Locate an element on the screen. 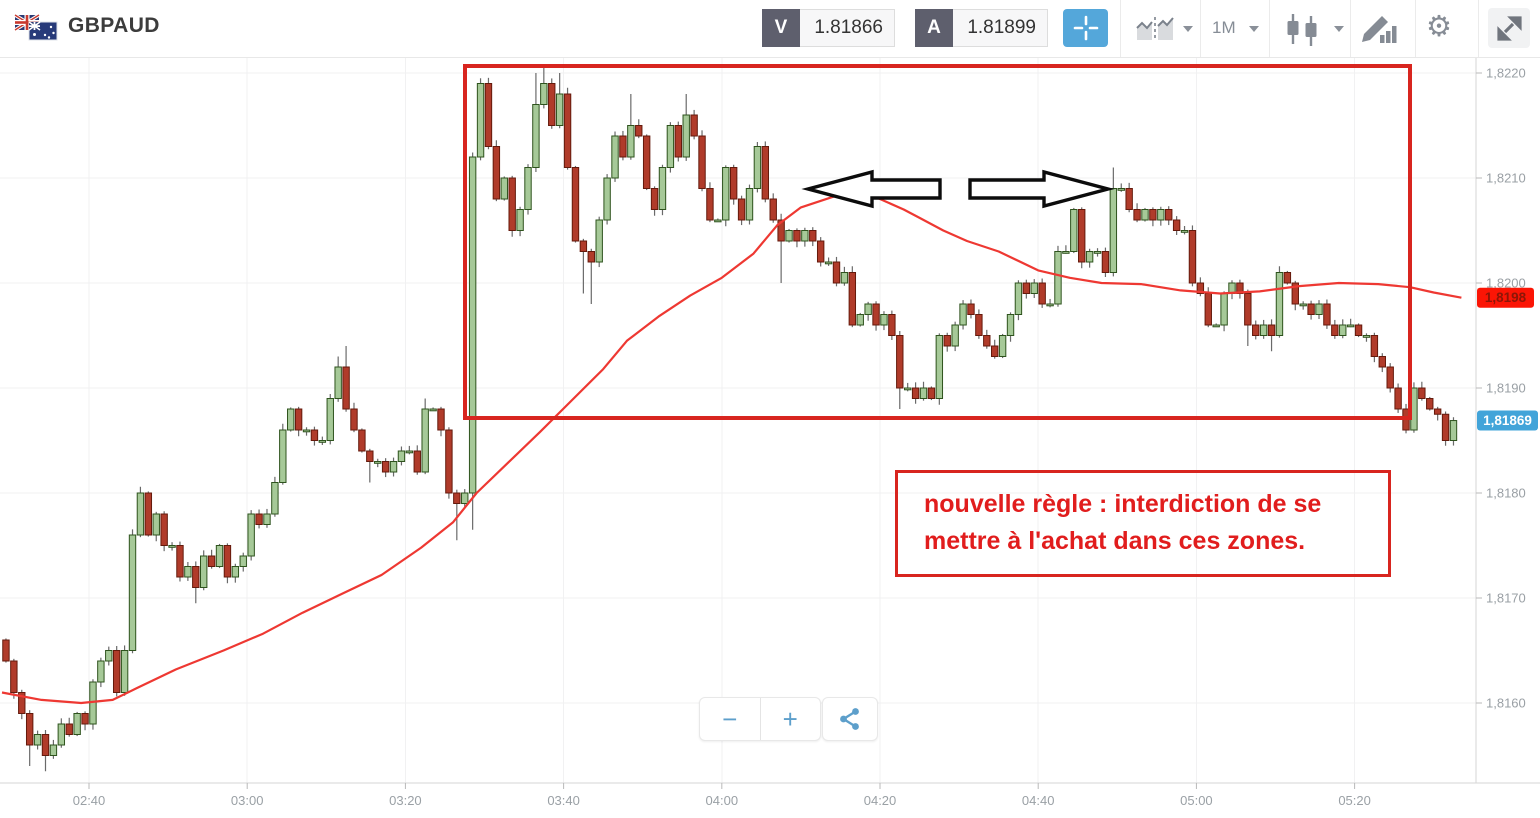 This screenshot has width=1540, height=818. share-icon is located at coordinates (849, 719).